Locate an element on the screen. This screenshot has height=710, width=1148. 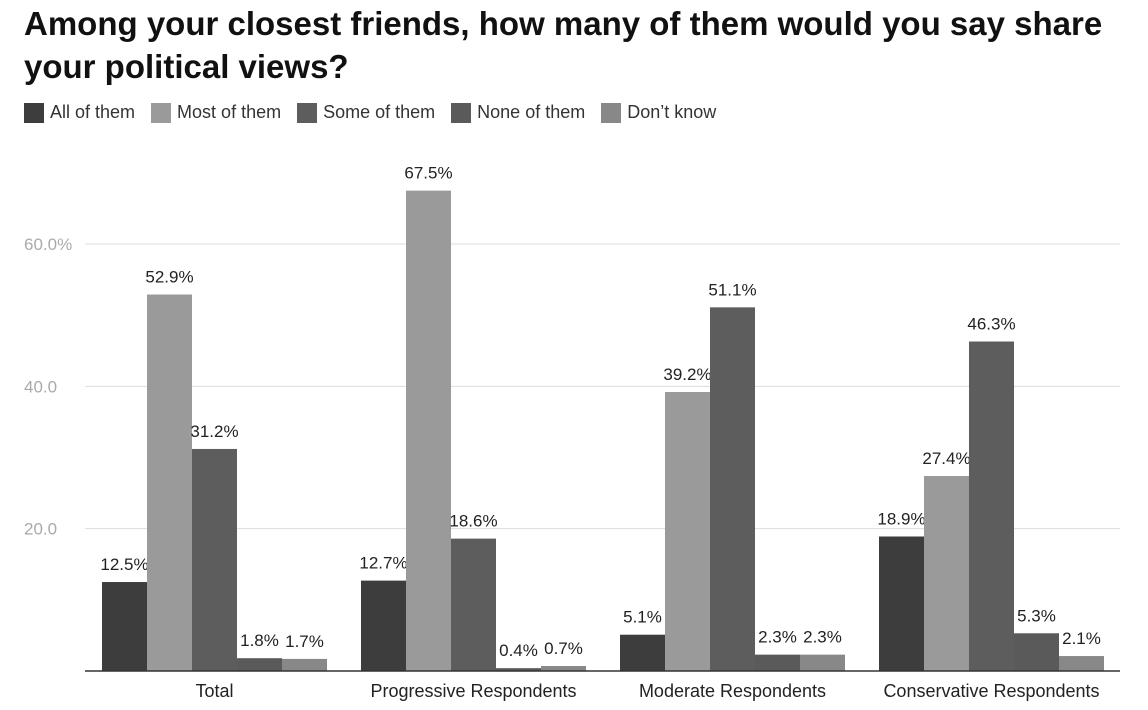
legend-label-dontknow: Don’t know is located at coordinates (672, 112).